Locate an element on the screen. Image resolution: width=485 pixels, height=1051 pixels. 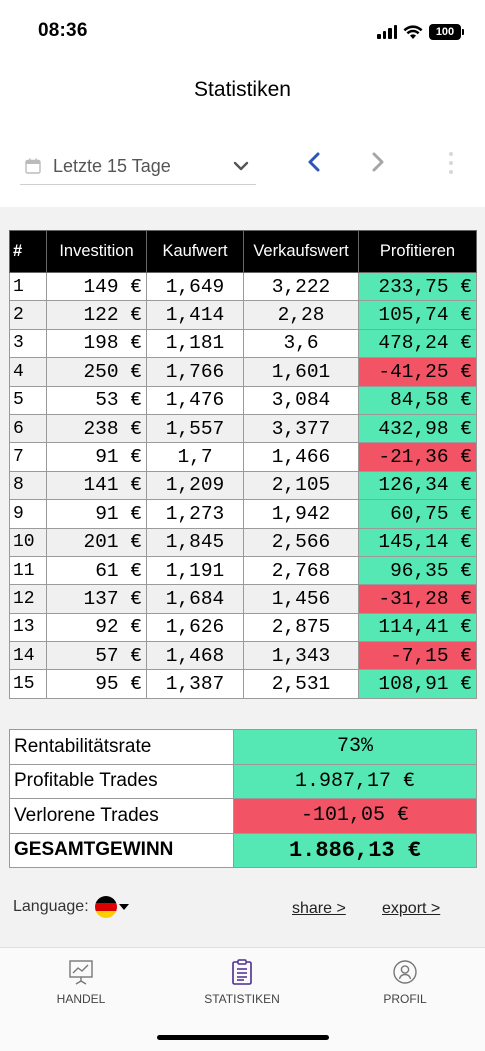
cell-profitieren: 432,98 € is located at coordinates (417, 428).